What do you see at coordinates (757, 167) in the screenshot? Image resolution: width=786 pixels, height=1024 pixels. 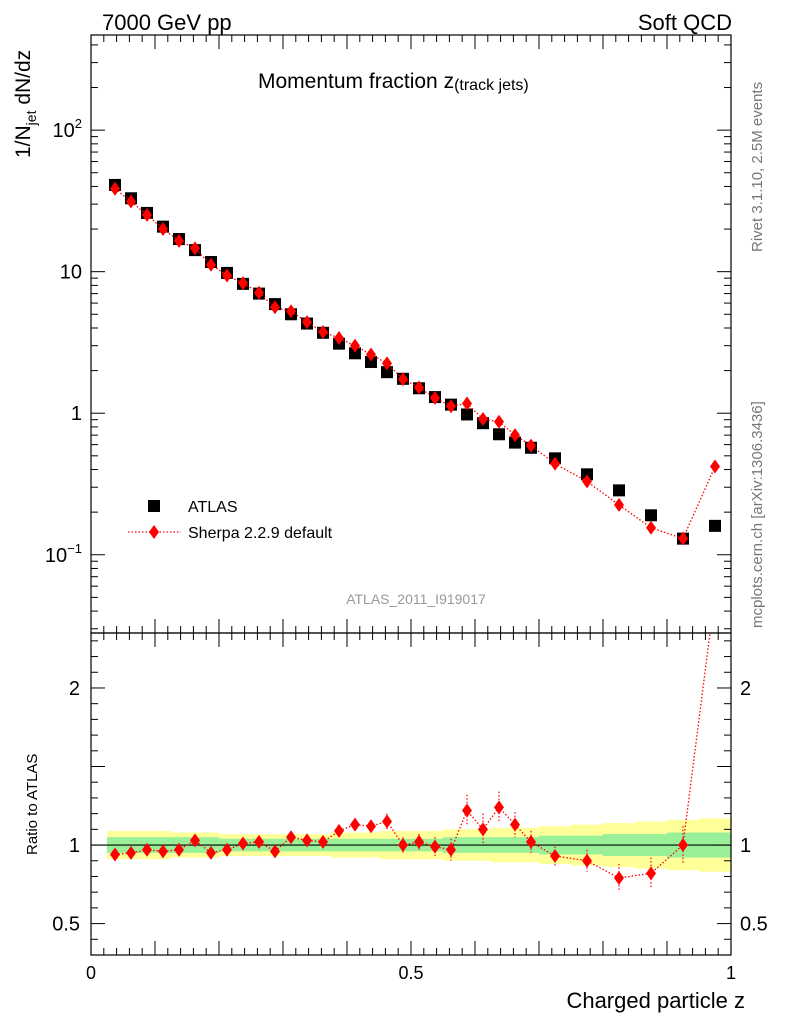 I see `rivet-version-label: Rivet 3.1.10, 2.5M events` at bounding box center [757, 167].